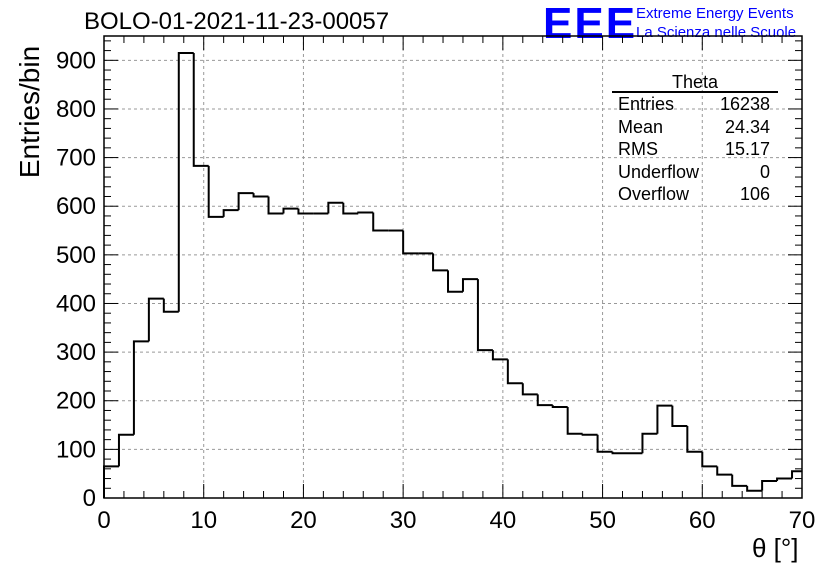  I want to click on stats-row-rms: RMS 15.17, so click(694, 149).